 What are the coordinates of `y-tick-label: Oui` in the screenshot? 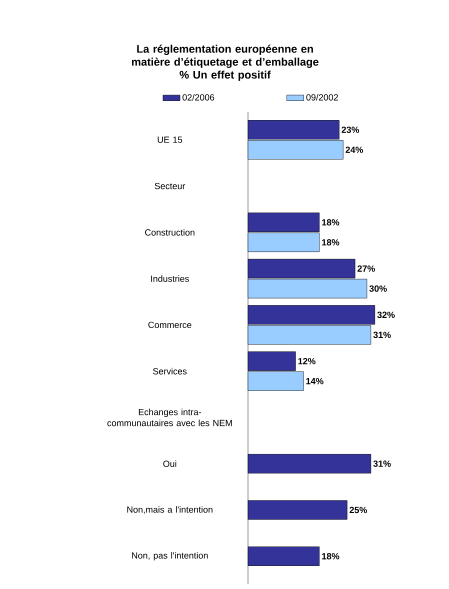 It's located at (169, 463).